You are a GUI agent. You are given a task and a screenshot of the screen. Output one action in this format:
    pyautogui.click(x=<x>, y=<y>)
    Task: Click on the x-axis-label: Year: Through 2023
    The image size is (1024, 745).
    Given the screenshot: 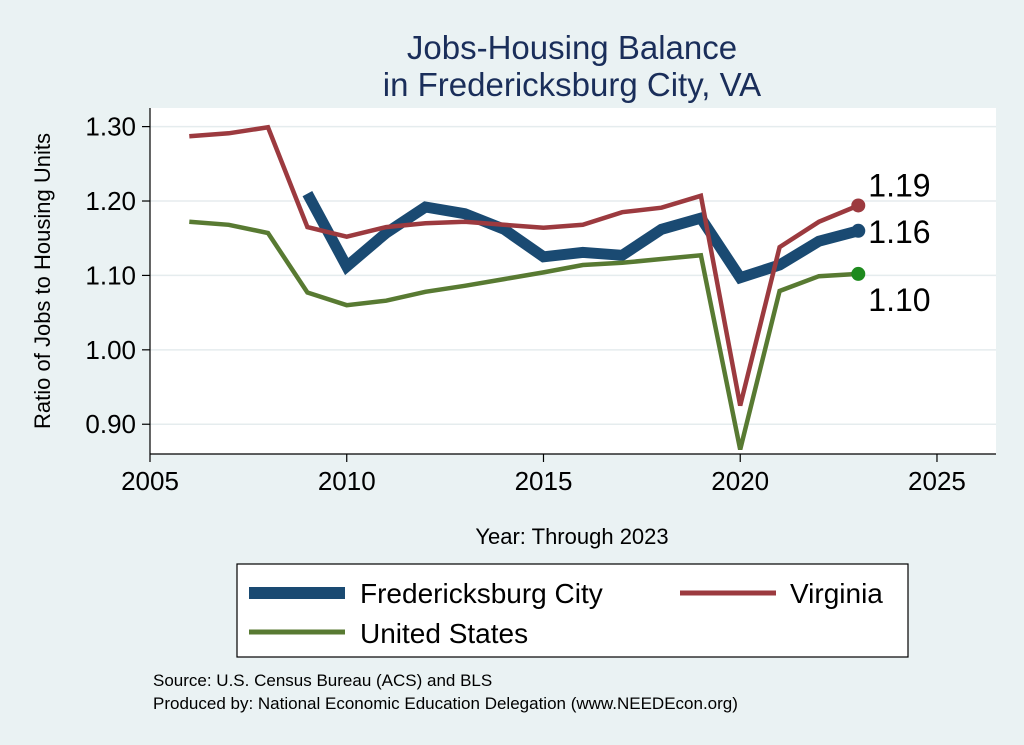 What is the action you would take?
    pyautogui.click(x=571, y=536)
    